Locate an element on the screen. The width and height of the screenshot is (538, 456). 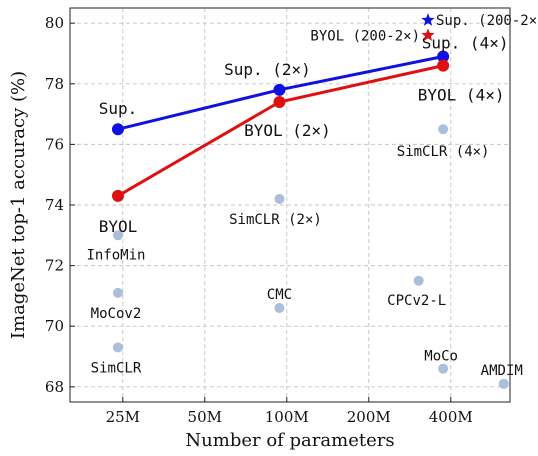
label-simclr-4: SimCLR (4×) is located at coordinates (443, 152).